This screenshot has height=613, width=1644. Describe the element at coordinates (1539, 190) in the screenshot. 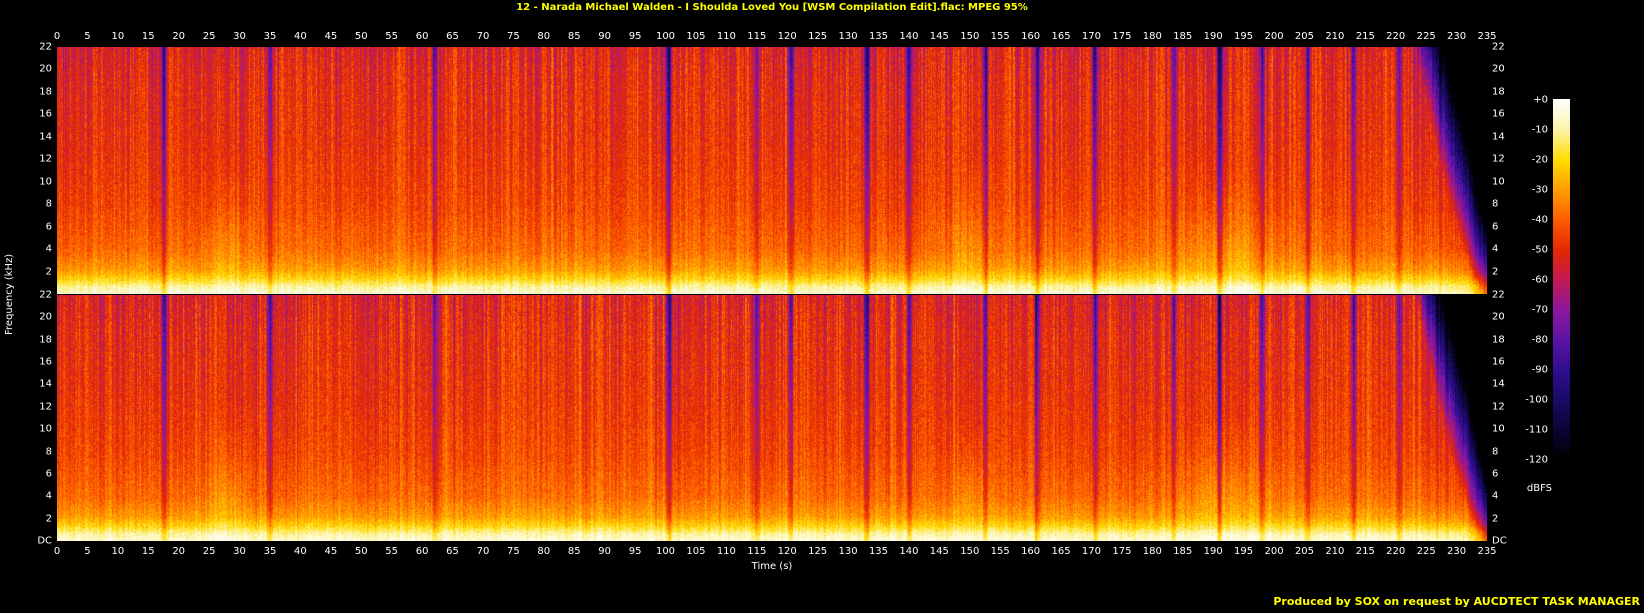

I see `legend-tick-label: -30` at that location.